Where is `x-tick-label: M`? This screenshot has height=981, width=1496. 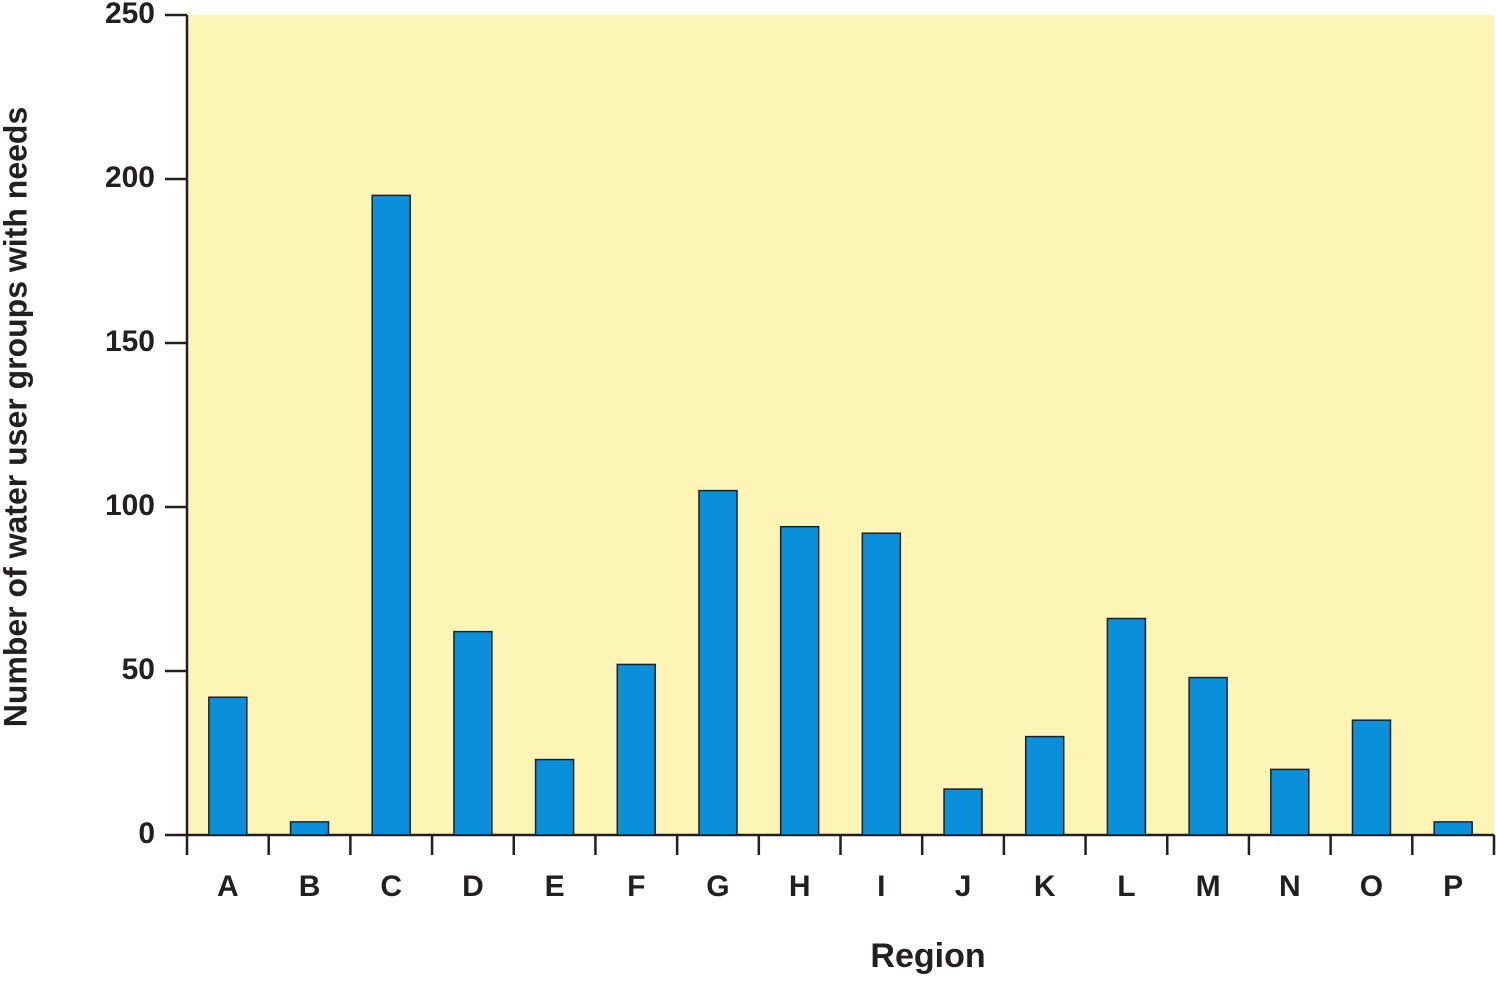
x-tick-label: M is located at coordinates (1208, 886).